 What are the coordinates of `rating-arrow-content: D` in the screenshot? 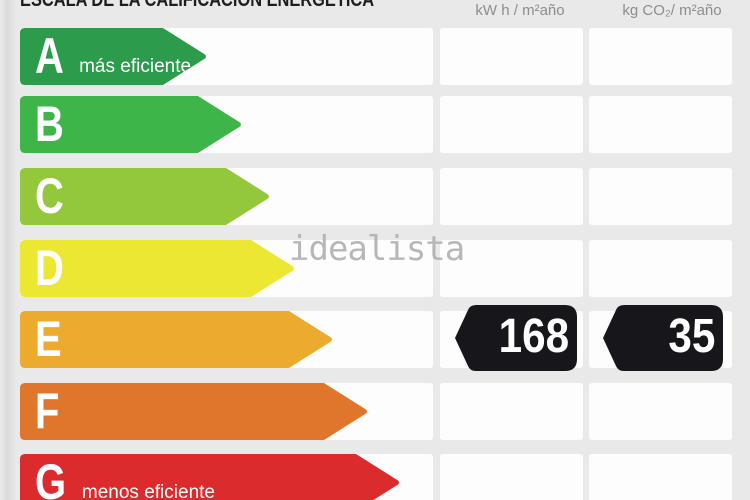 It's located at (157, 268).